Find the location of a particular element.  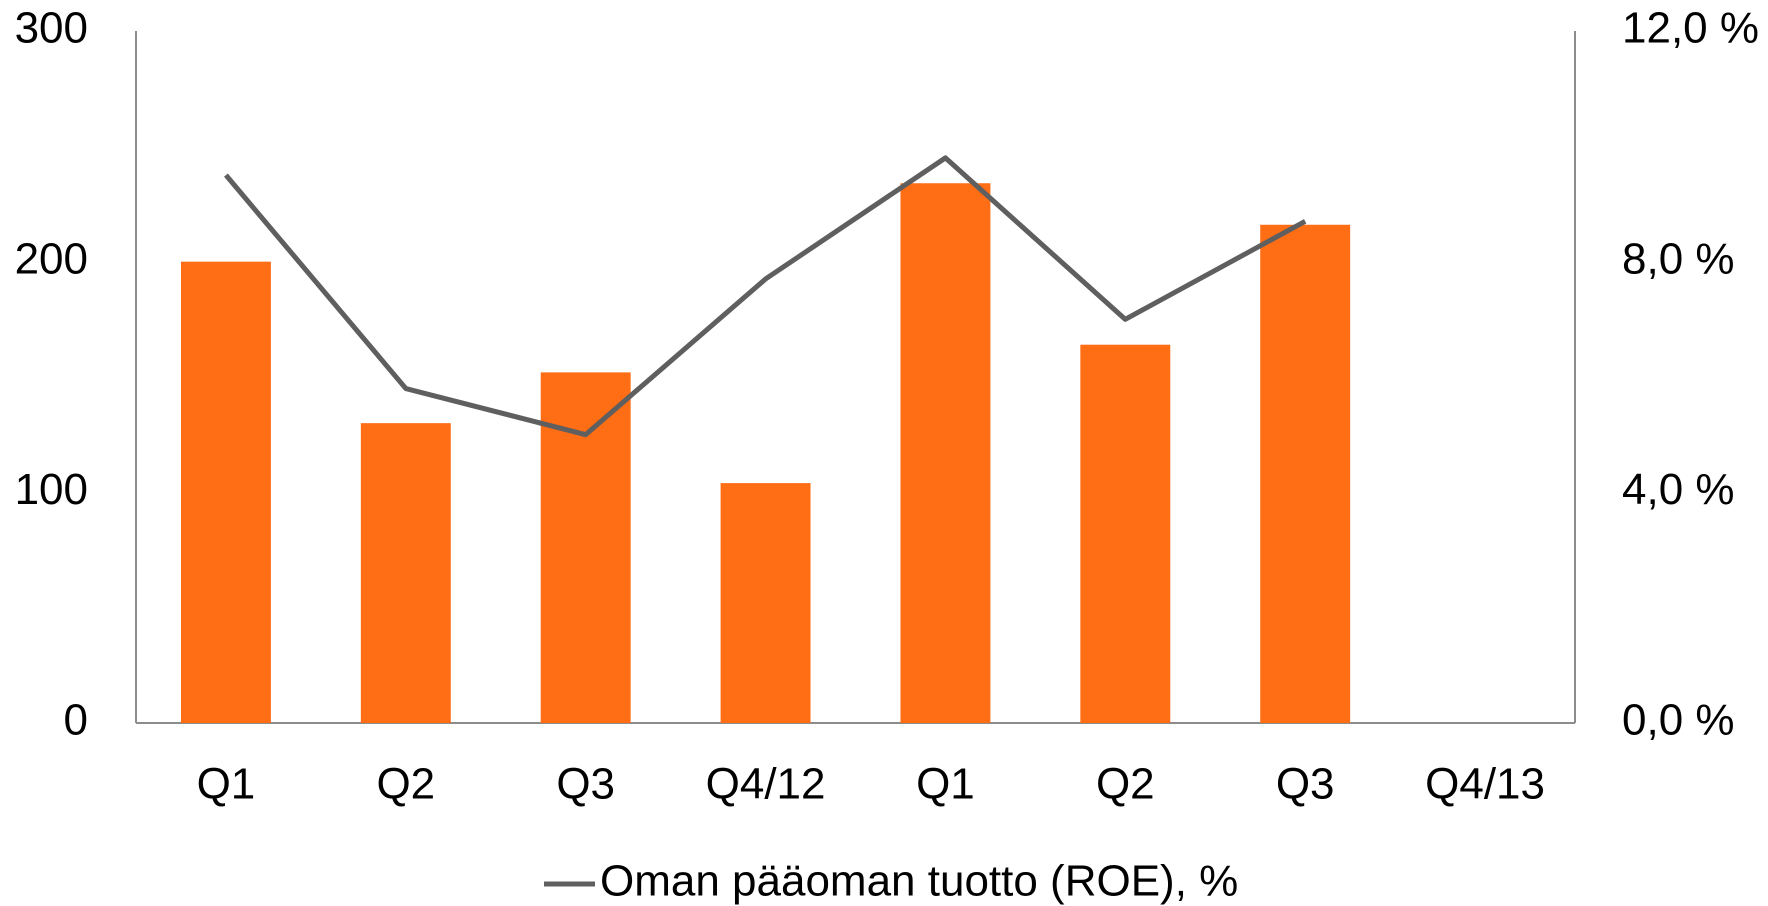

y-tick-label: 200 is located at coordinates (51, 258).